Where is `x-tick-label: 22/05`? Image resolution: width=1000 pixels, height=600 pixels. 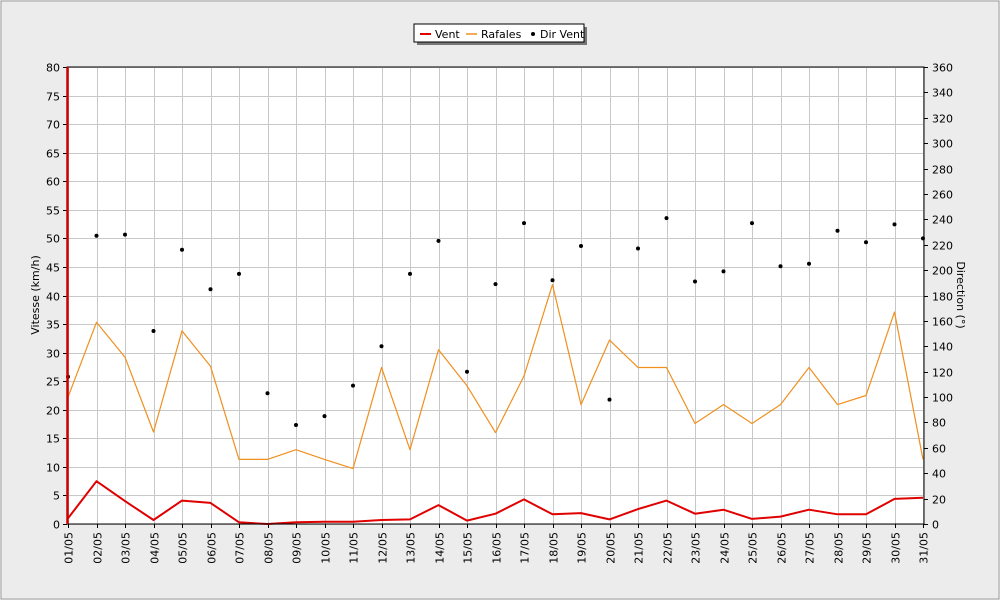 x-tick-label: 22/05 is located at coordinates (668, 548).